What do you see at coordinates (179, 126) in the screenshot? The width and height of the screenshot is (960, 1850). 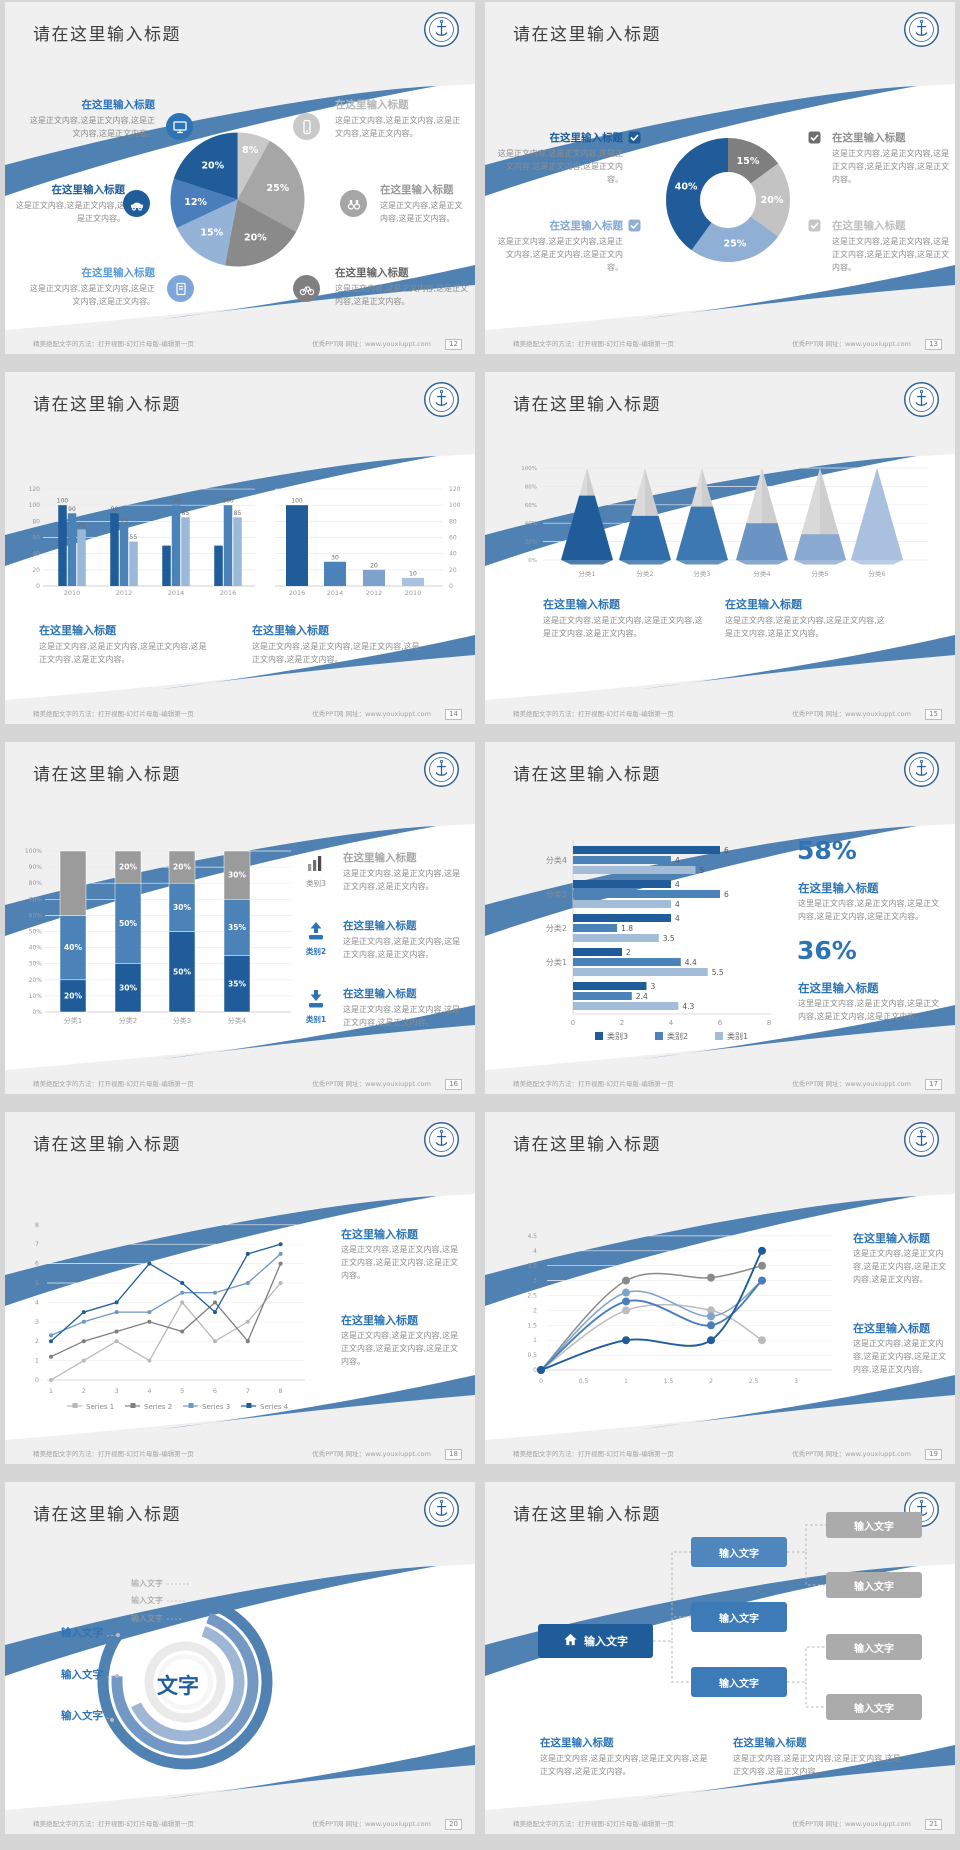 I see `monitor-icon` at bounding box center [179, 126].